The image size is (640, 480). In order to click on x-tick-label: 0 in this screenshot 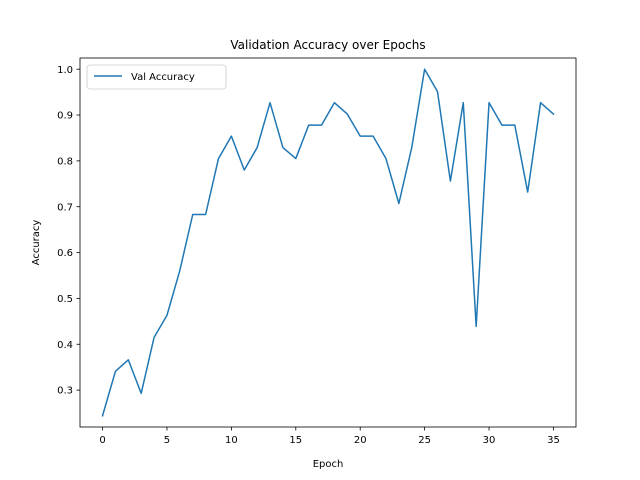, I will do `click(102, 440)`.